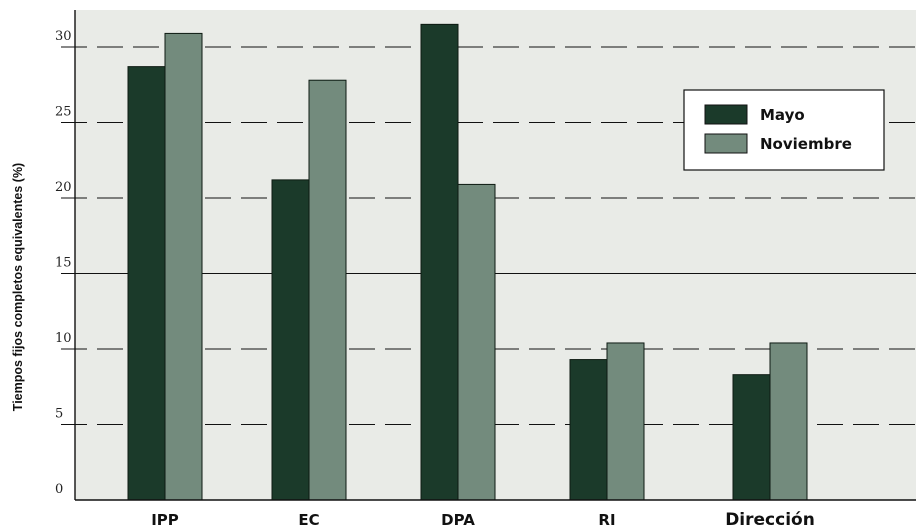 The width and height of the screenshot is (916, 530). I want to click on y-tick-label: 20, so click(63, 187).